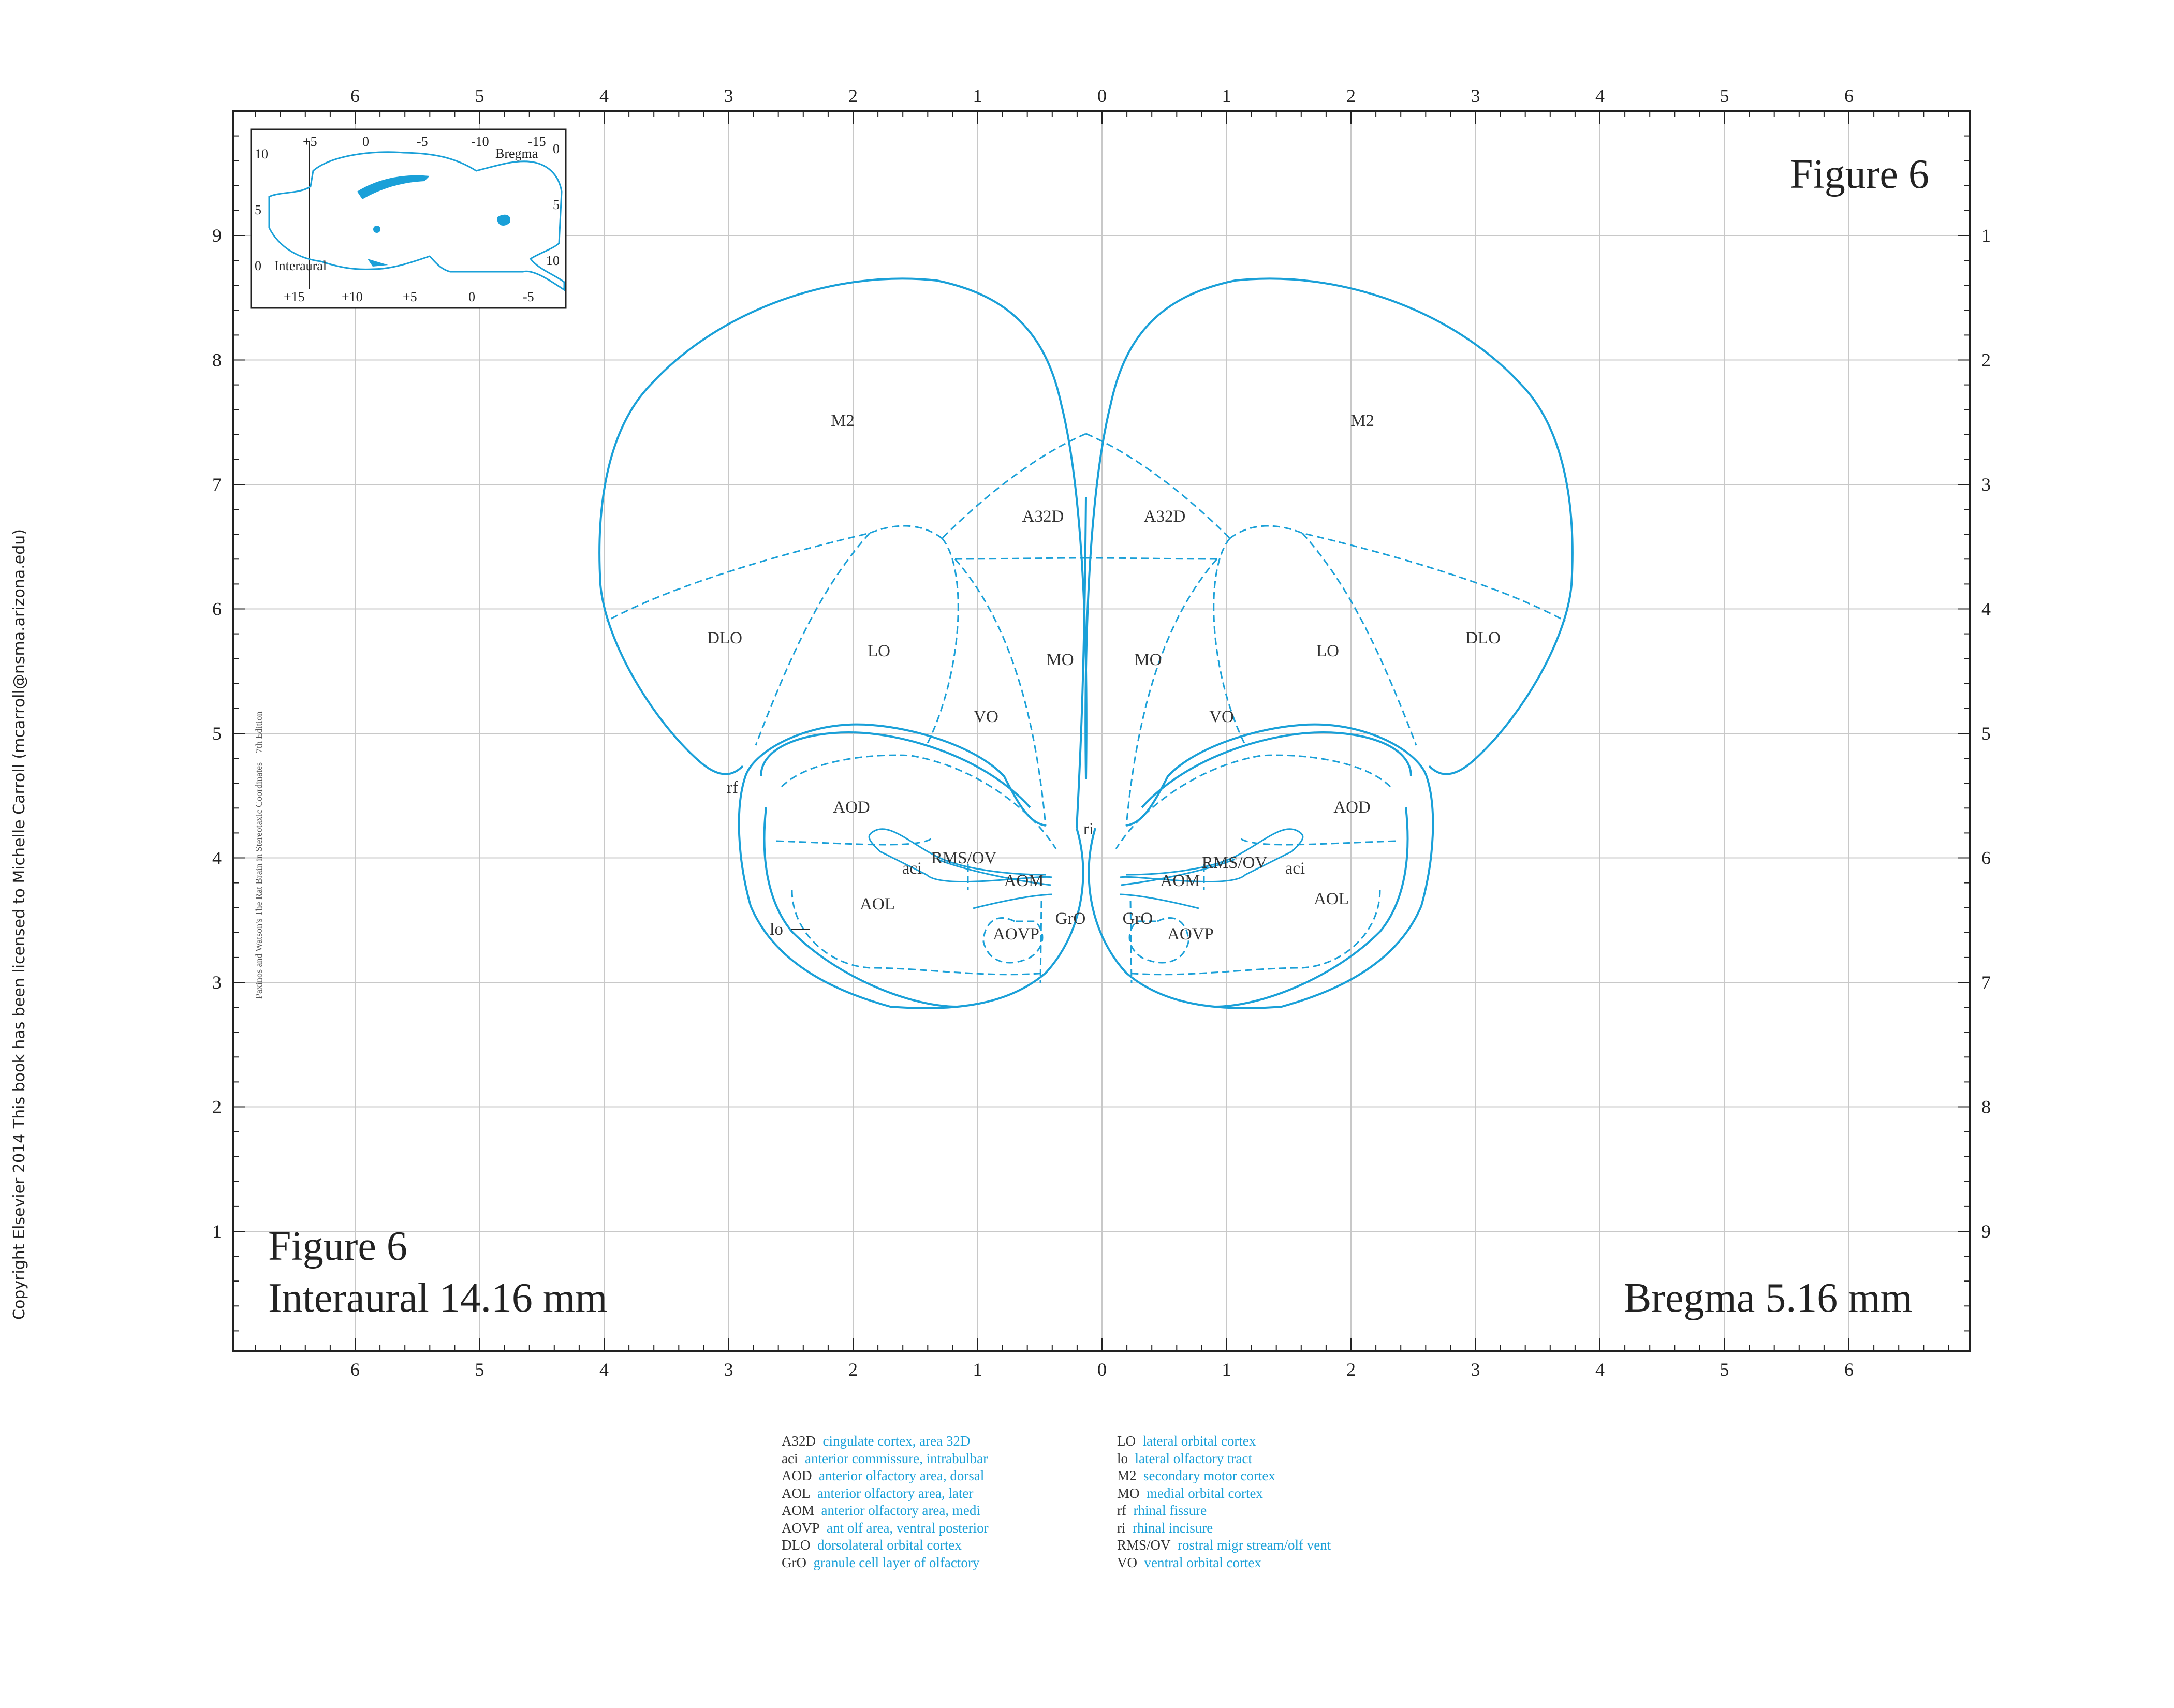 This screenshot has height=1708, width=2174. Describe the element at coordinates (217, 609) in the screenshot. I see `axis-label-left: 6` at that location.